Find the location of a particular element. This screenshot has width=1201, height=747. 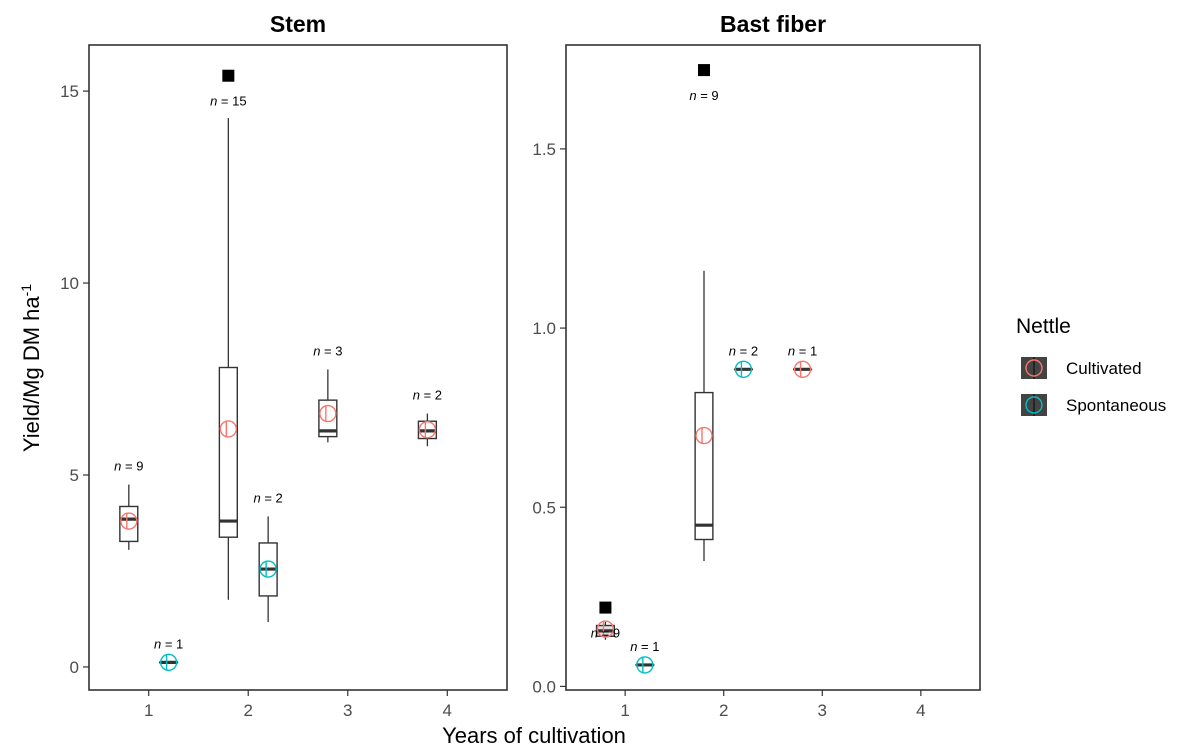

legend-title: Nettle is located at coordinates (1043, 326).